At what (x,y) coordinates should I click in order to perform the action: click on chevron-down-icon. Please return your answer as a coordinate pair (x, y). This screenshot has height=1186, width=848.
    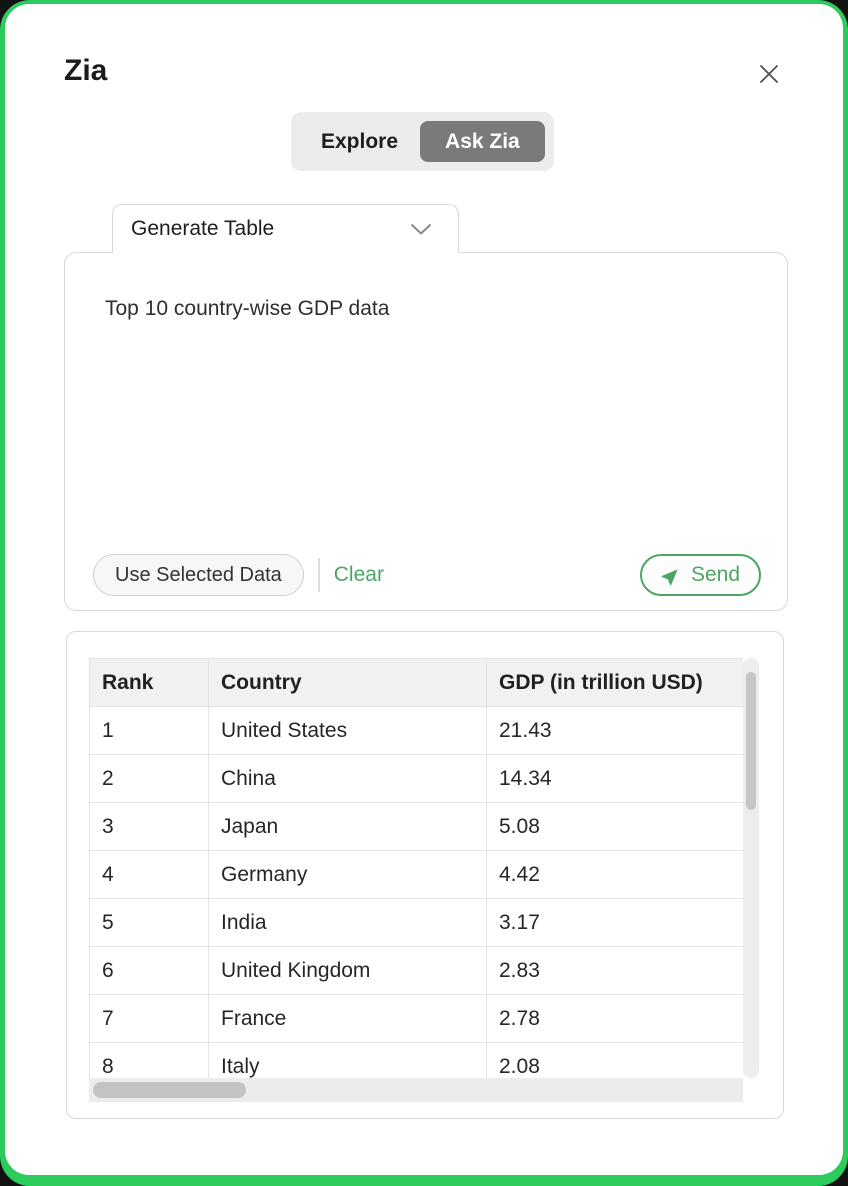
    Looking at the image, I should click on (421, 229).